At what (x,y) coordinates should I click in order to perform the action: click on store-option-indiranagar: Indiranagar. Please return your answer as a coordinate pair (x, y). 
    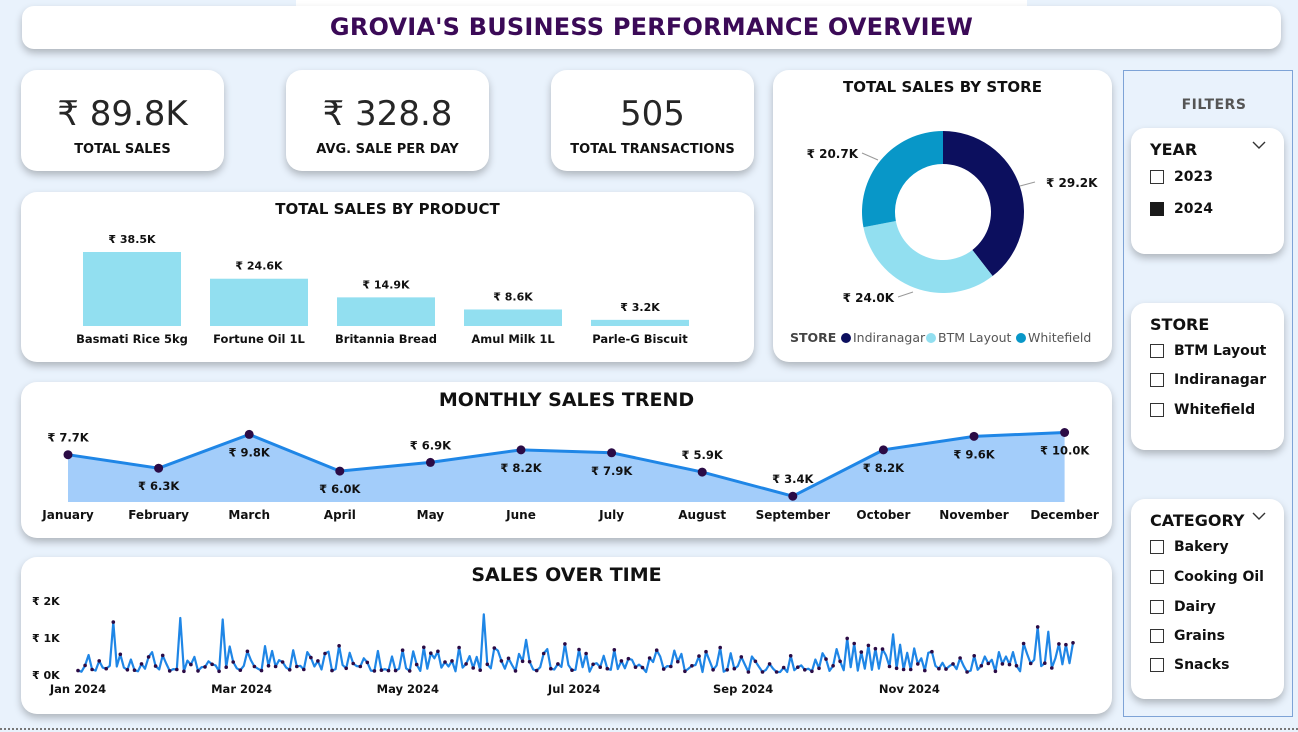
    Looking at the image, I should click on (1208, 380).